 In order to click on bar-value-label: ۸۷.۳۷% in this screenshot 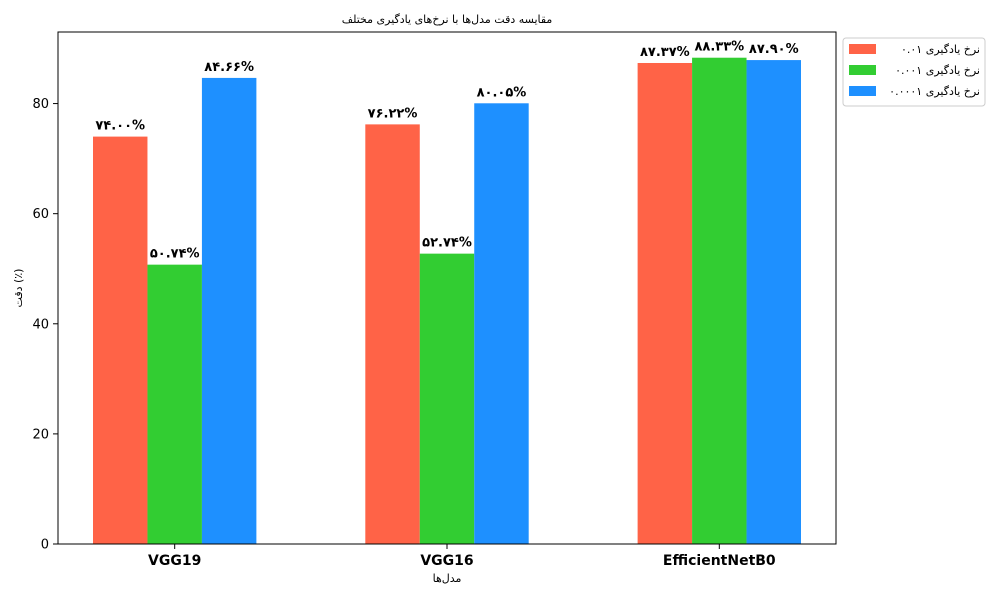, I will do `click(665, 52)`.